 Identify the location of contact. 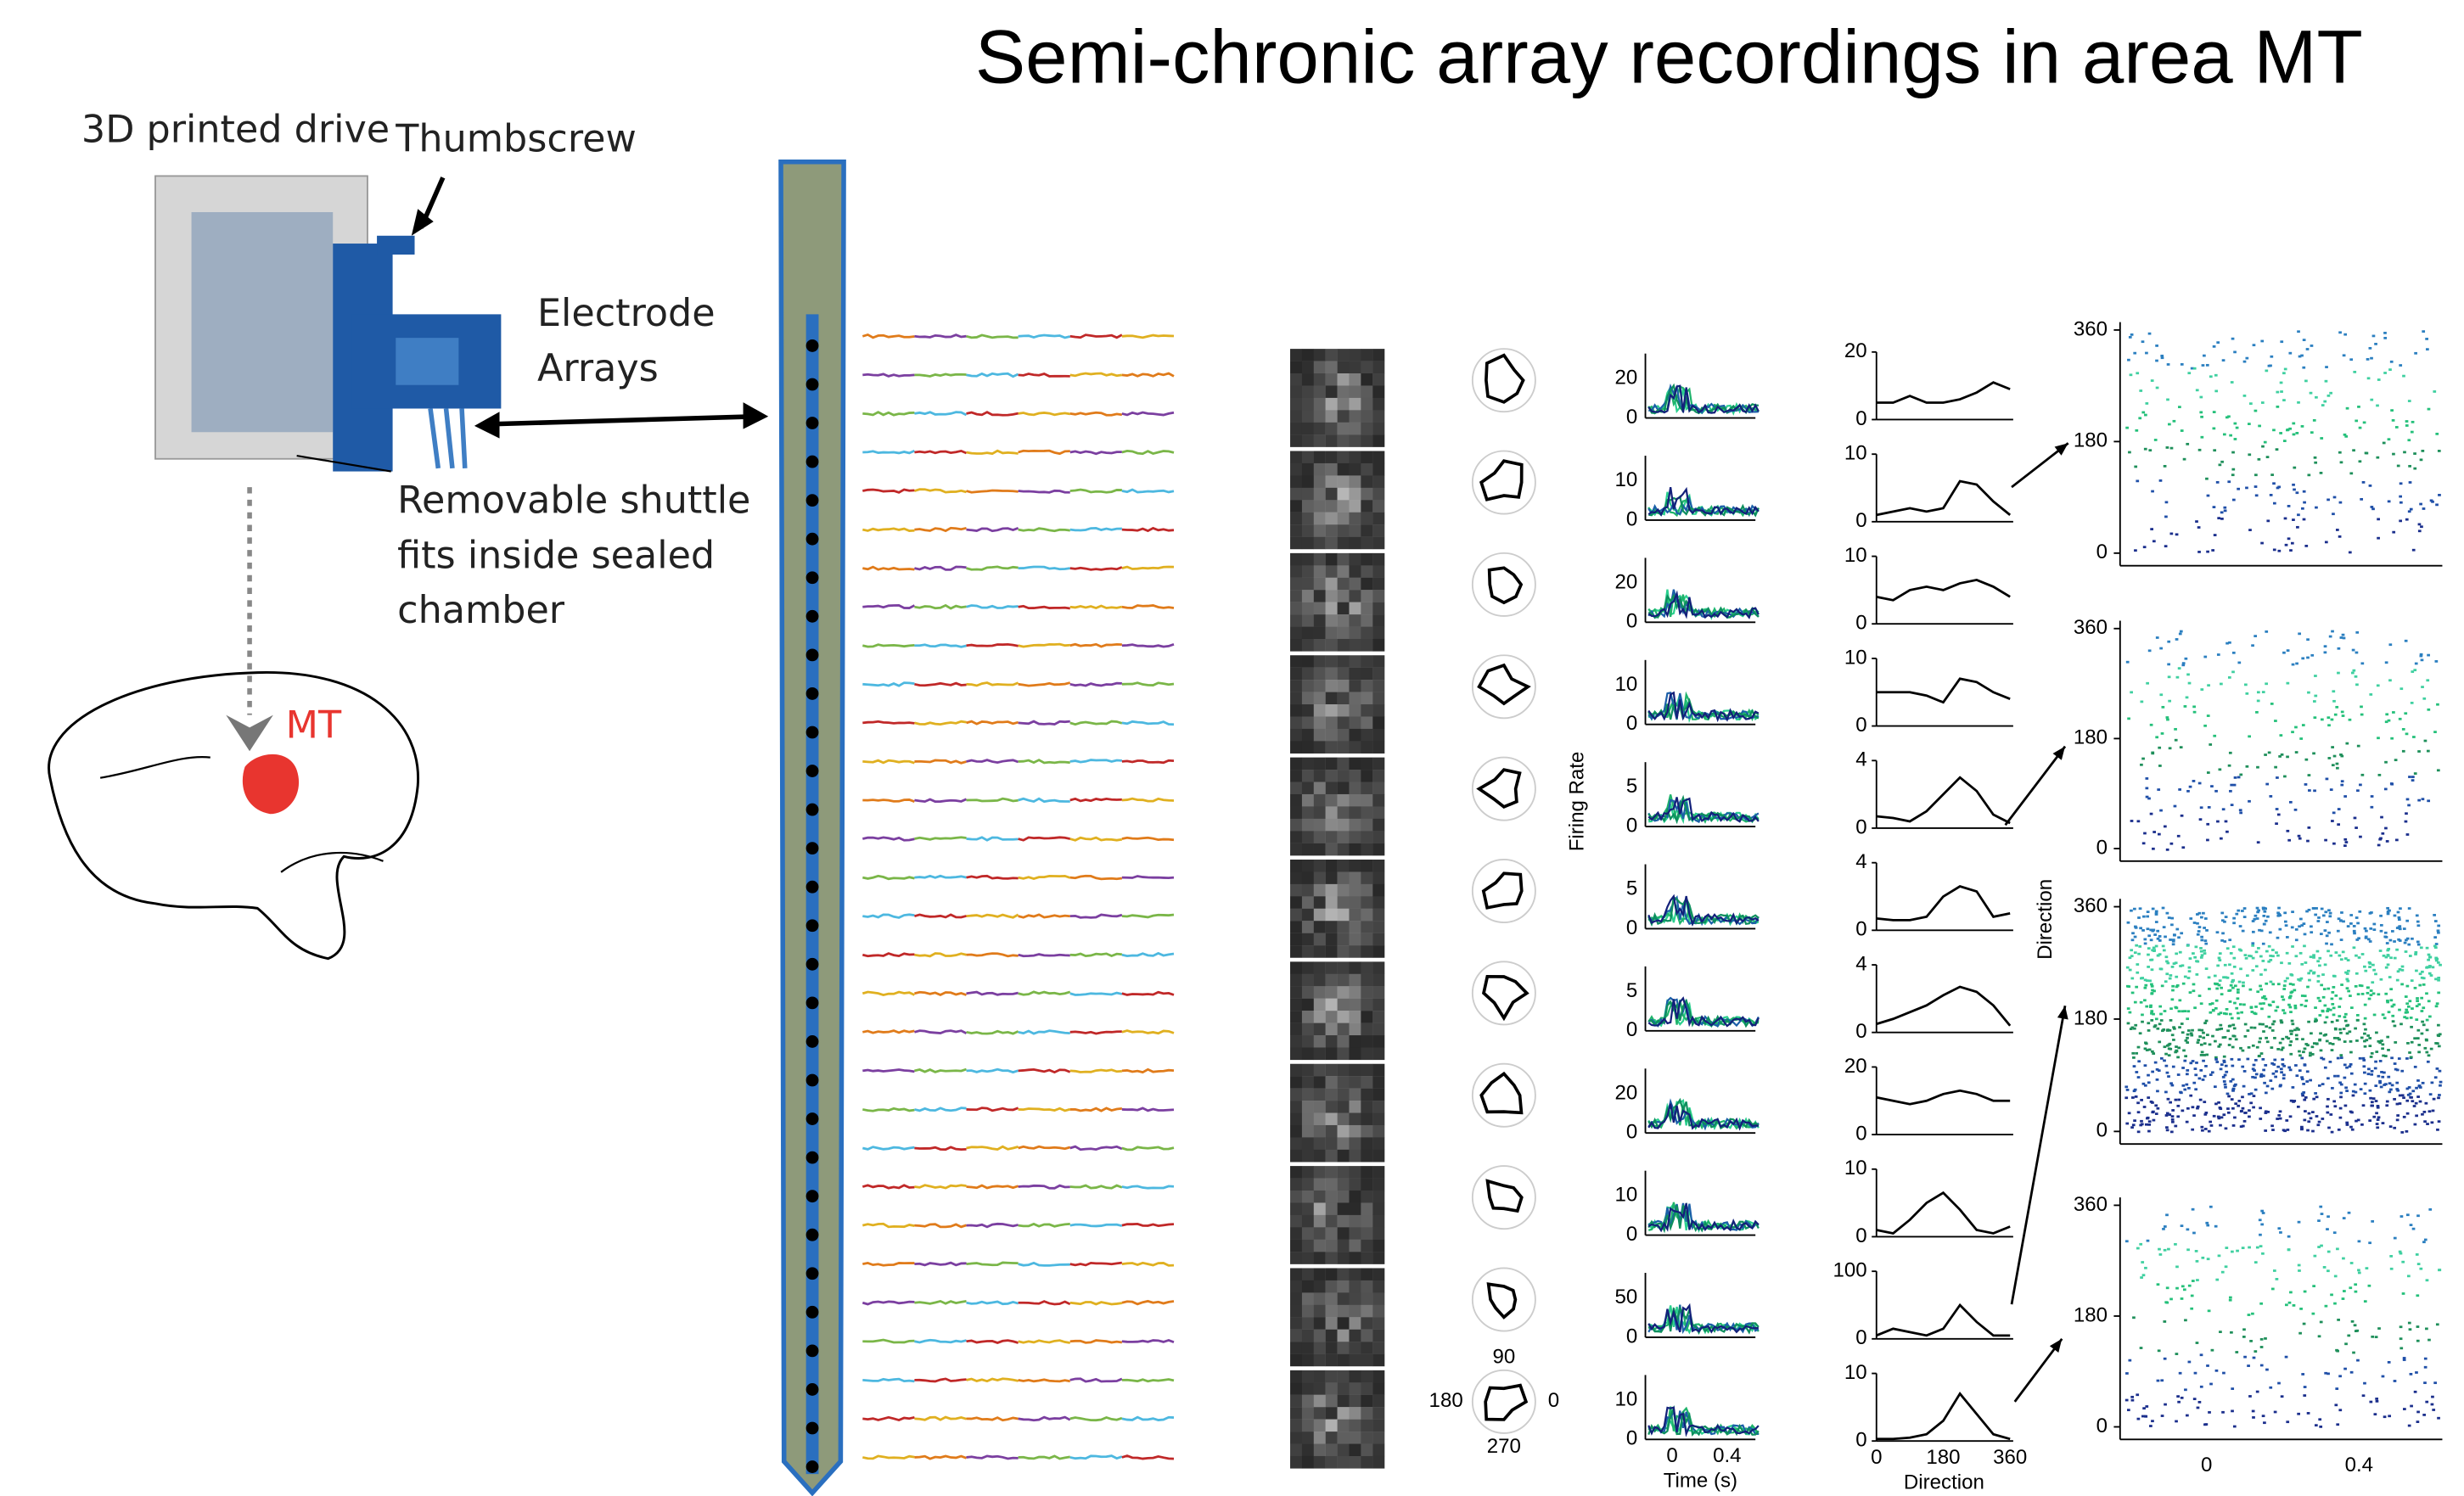
(812, 1002).